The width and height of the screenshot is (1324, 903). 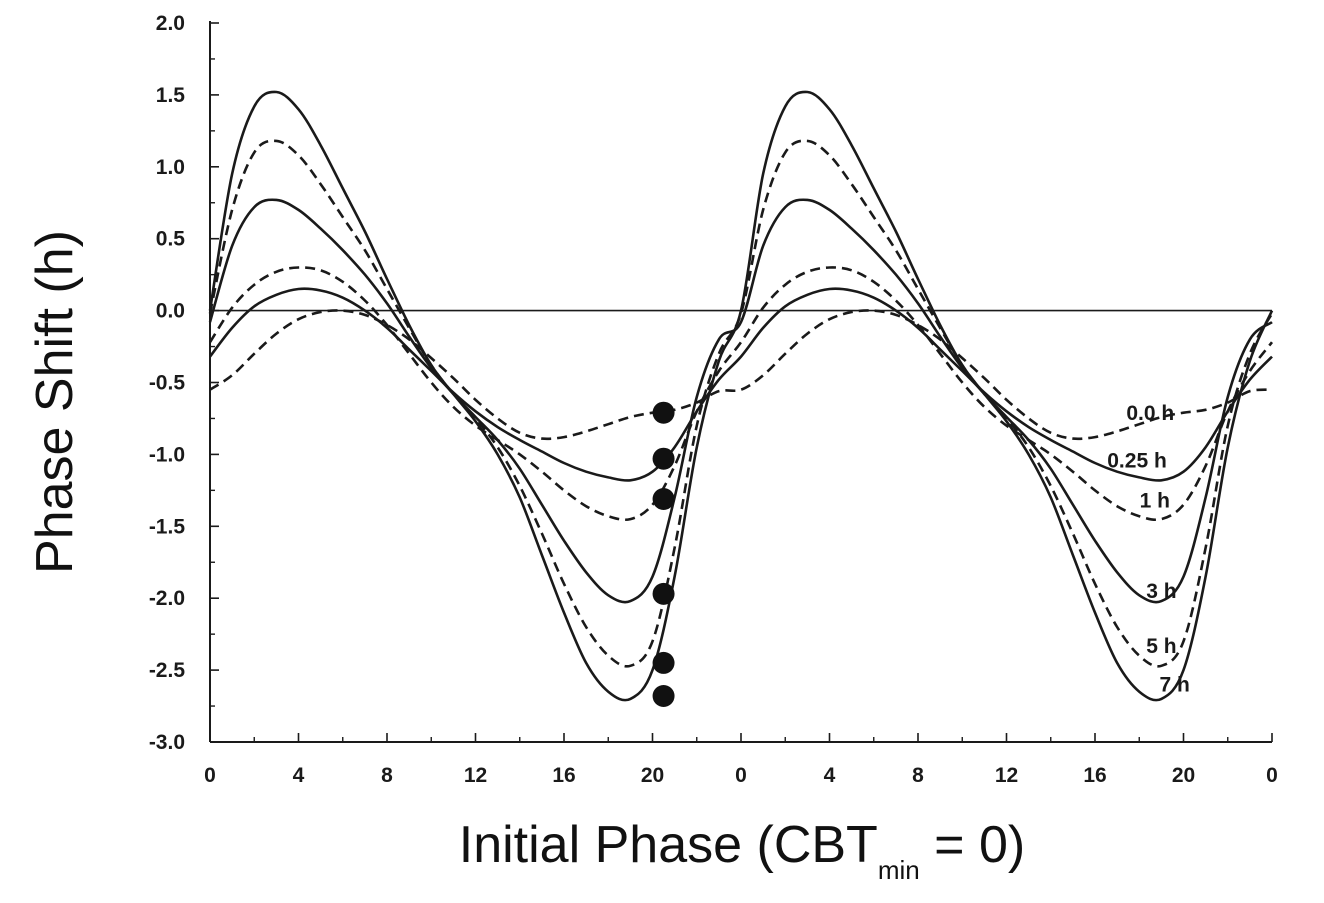 I want to click on y-tick-label: 1.0, so click(x=170, y=167).